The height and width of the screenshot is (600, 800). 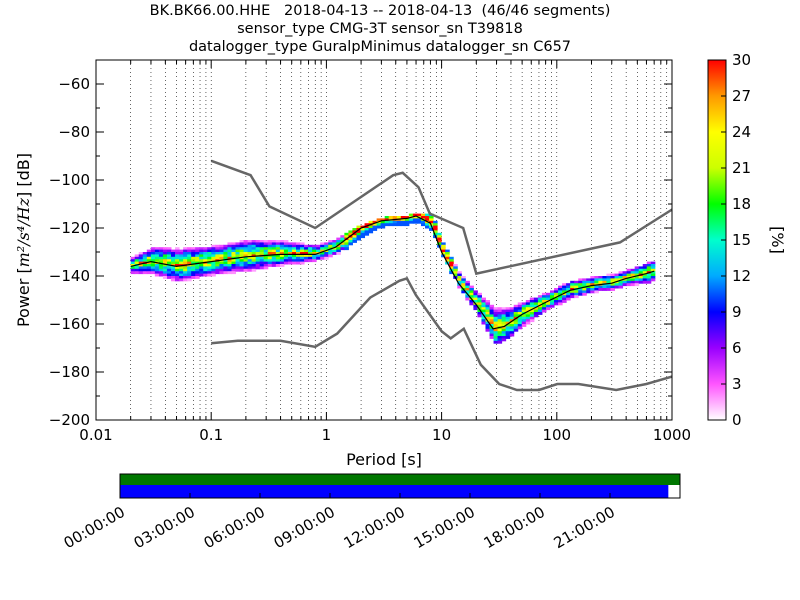 What do you see at coordinates (394, 491) in the screenshot?
I see `timeline-used-bar` at bounding box center [394, 491].